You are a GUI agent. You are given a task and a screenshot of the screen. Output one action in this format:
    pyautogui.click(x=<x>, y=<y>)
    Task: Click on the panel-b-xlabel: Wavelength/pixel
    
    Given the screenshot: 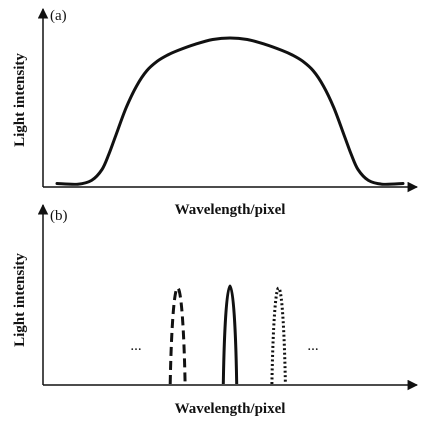 What is the action you would take?
    pyautogui.click(x=230, y=409)
    